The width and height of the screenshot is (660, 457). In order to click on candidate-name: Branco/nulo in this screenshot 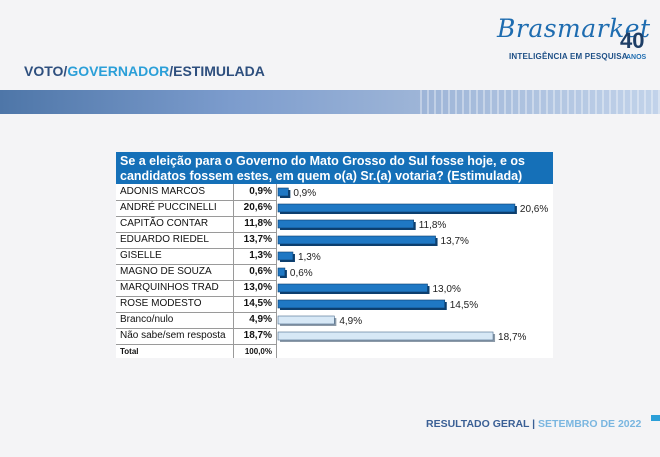, I will do `click(147, 319)`.